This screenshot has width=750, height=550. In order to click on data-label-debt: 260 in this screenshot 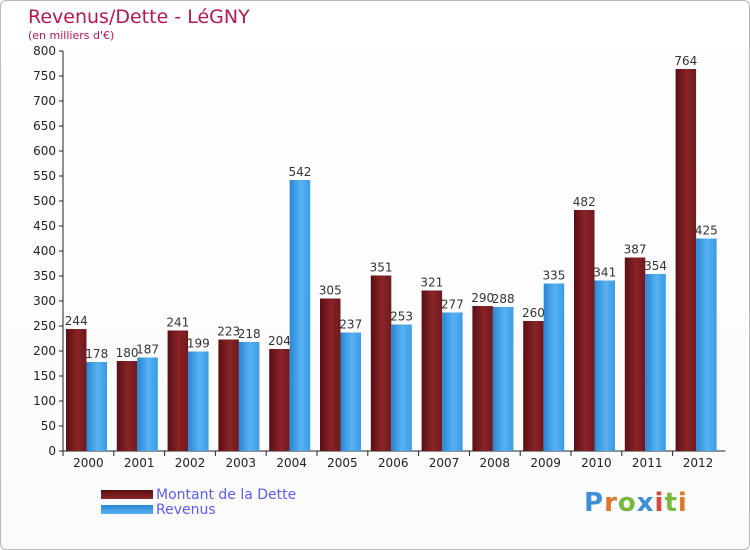, I will do `click(533, 313)`.